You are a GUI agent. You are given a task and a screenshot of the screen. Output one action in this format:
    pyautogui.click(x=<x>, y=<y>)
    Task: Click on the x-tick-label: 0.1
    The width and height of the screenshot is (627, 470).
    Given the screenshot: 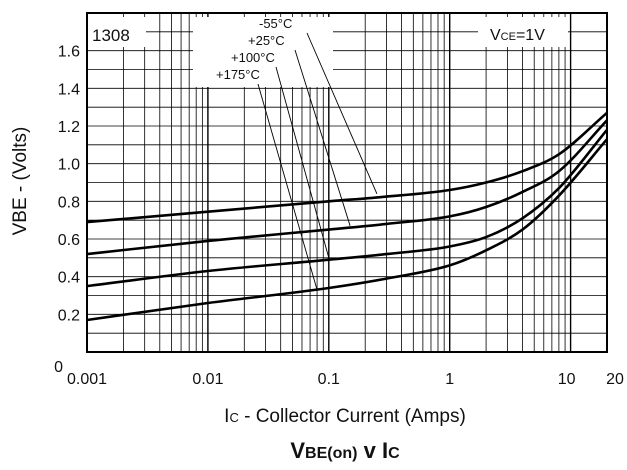 What is the action you would take?
    pyautogui.click(x=329, y=379)
    